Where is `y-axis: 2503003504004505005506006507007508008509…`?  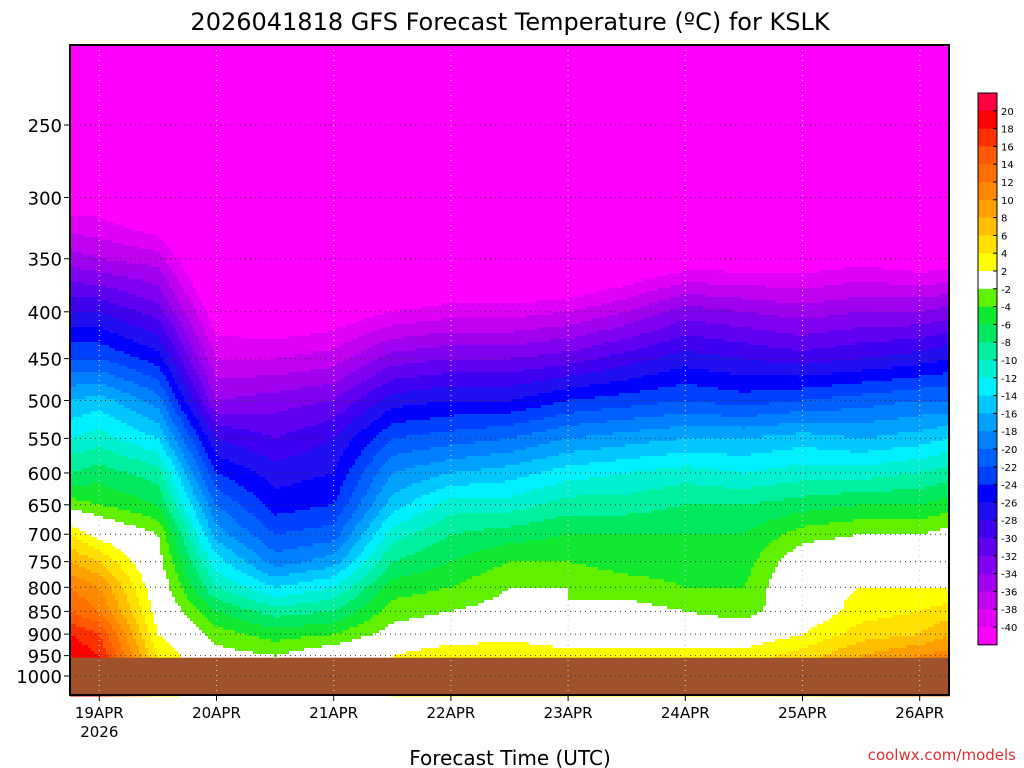 y-axis: 2503003504004505005506006507007508008509… is located at coordinates (43, 402).